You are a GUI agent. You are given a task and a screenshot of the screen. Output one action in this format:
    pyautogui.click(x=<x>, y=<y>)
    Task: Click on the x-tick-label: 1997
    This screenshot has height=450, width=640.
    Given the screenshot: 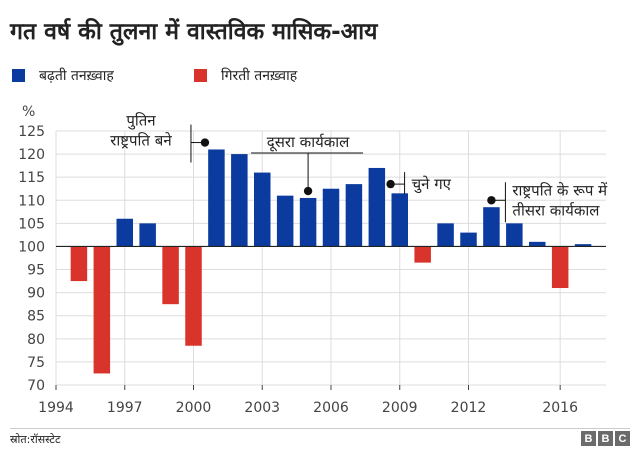 What is the action you would take?
    pyautogui.click(x=125, y=408)
    